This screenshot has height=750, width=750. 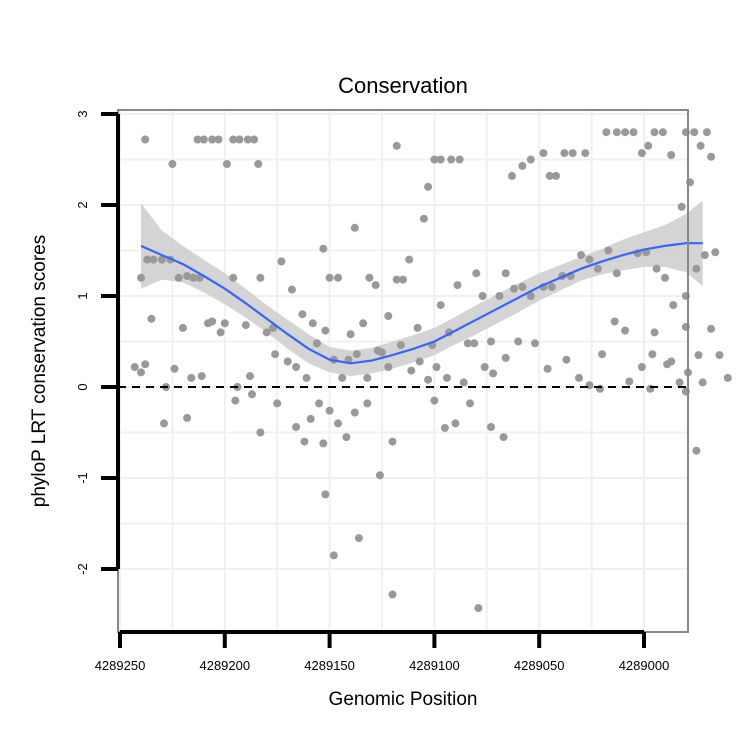 I want to click on x-tick-label: 4289100, so click(x=434, y=665).